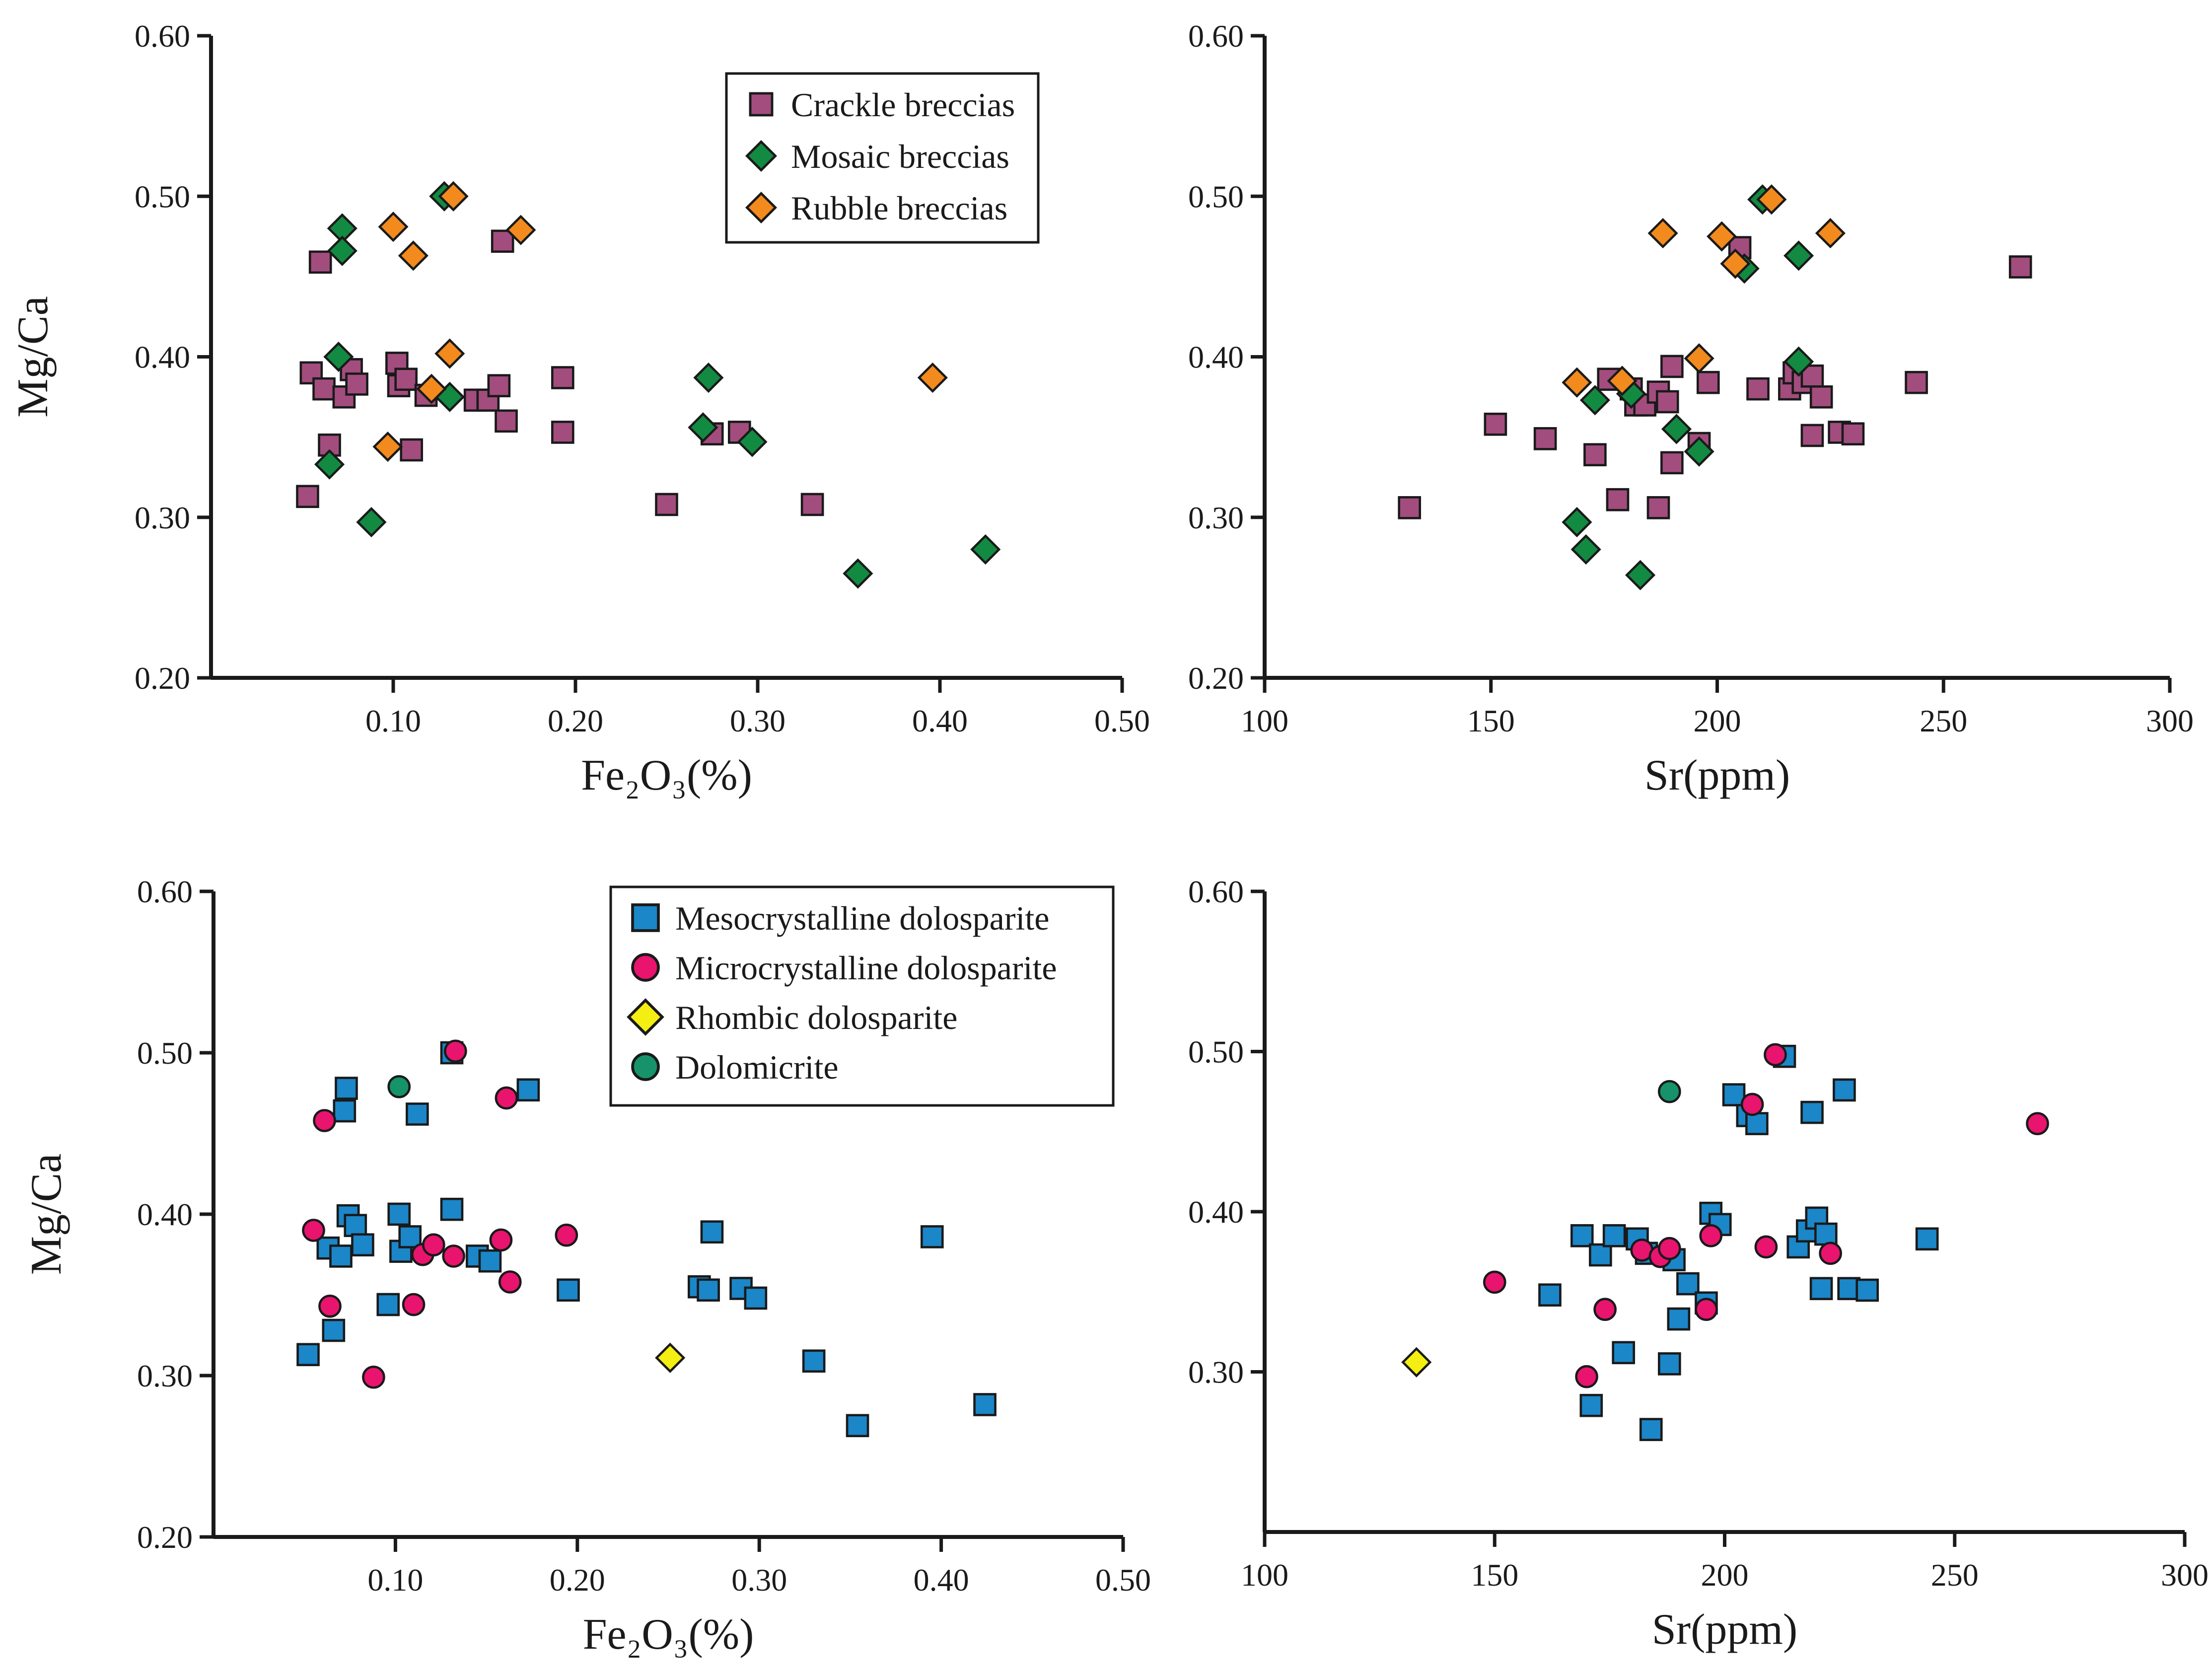 This screenshot has width=2212, height=1677. What do you see at coordinates (1264, 1575) in the screenshot?
I see `x-tick-label: 100` at bounding box center [1264, 1575].